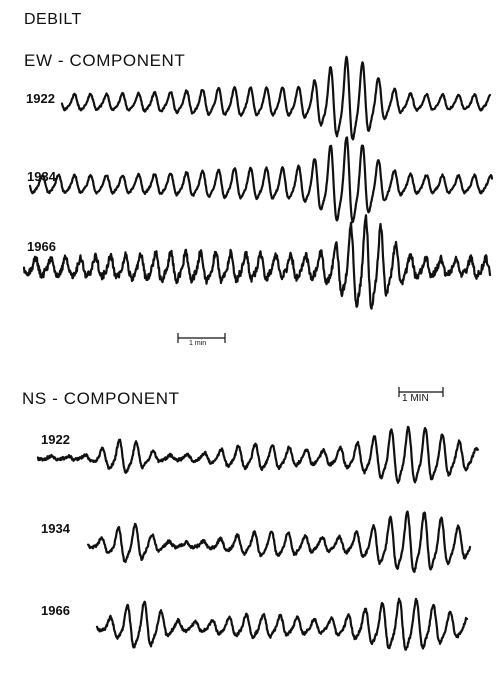 This screenshot has width=500, height=678. What do you see at coordinates (257, 261) in the screenshot?
I see `ew-1966-trace` at bounding box center [257, 261].